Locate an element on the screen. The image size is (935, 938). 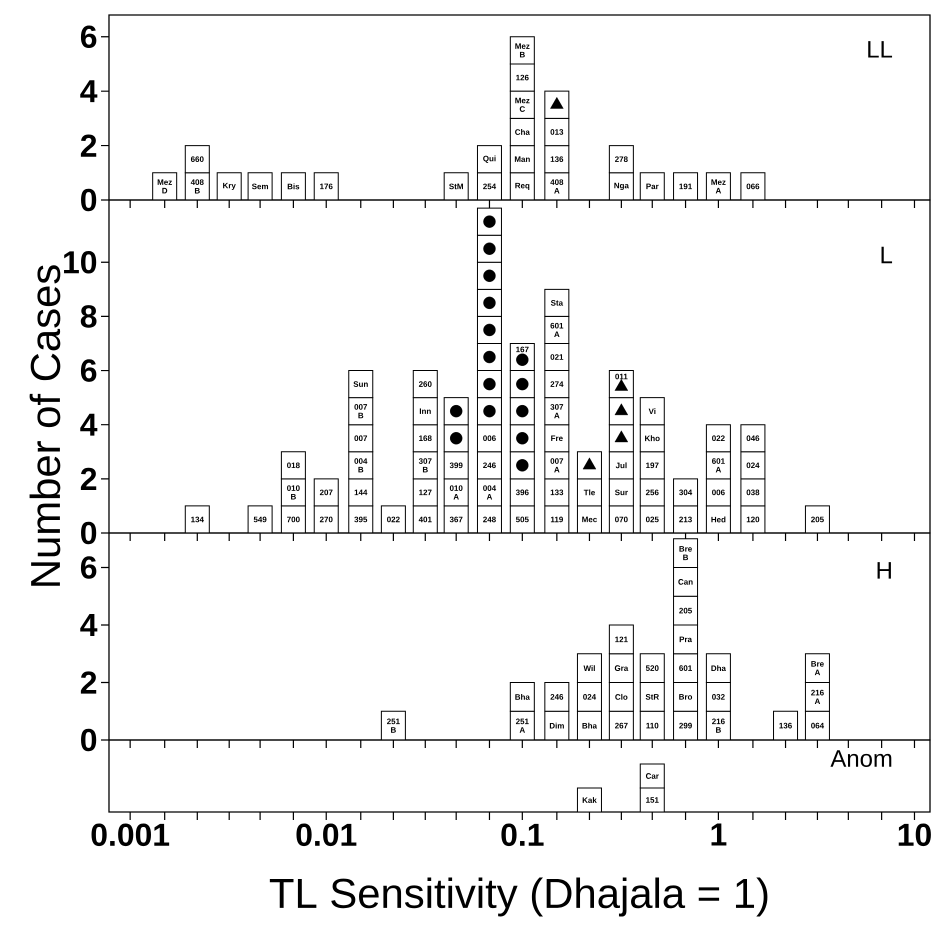
chart-title: Anom is located at coordinates (861, 758).